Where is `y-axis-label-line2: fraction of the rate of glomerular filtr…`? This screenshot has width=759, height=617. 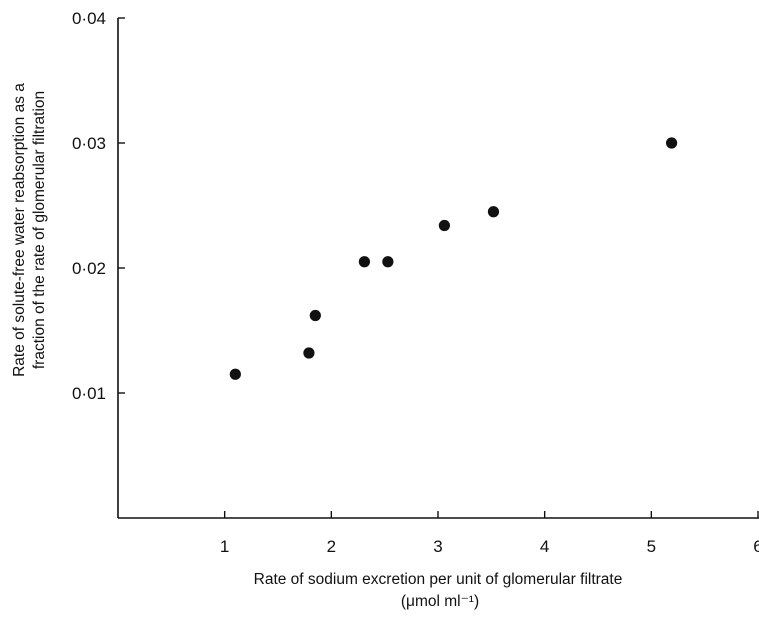
y-axis-label-line2: fraction of the rate of glomerular filtr… is located at coordinates (39, 230).